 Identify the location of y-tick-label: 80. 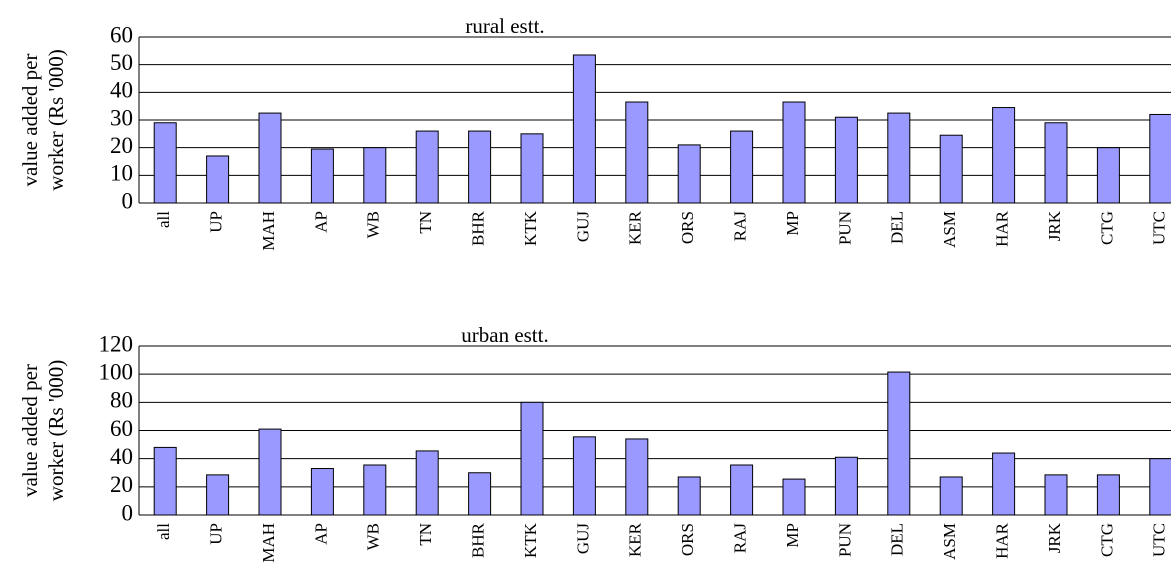
(121, 400).